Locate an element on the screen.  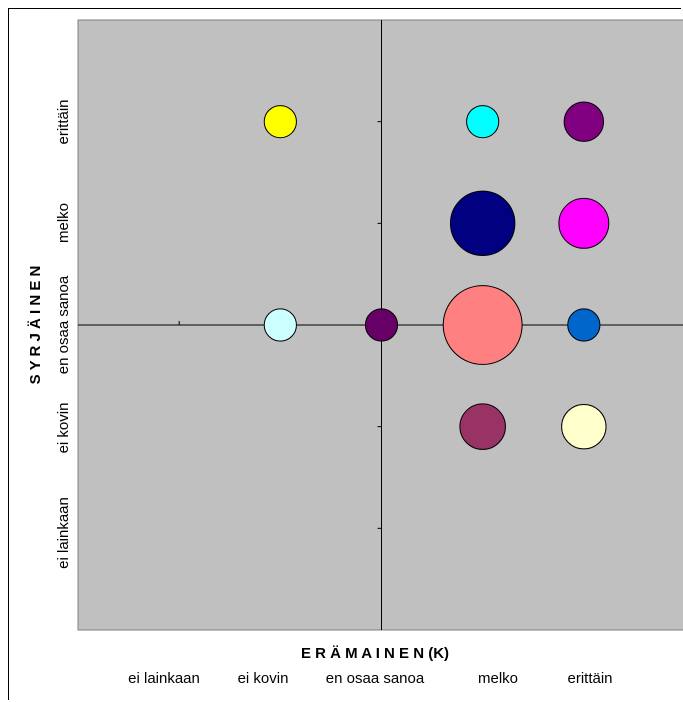
y-tick-label: erittäin is located at coordinates (63, 121).